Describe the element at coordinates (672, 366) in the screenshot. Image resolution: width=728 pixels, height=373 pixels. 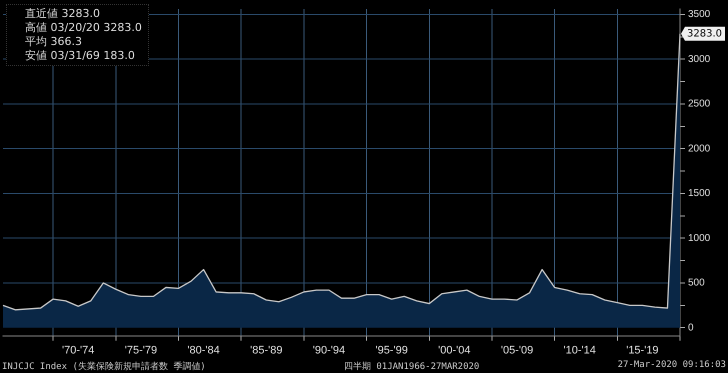
I see `text: 27-Mar-2020 09:16:03` at that location.